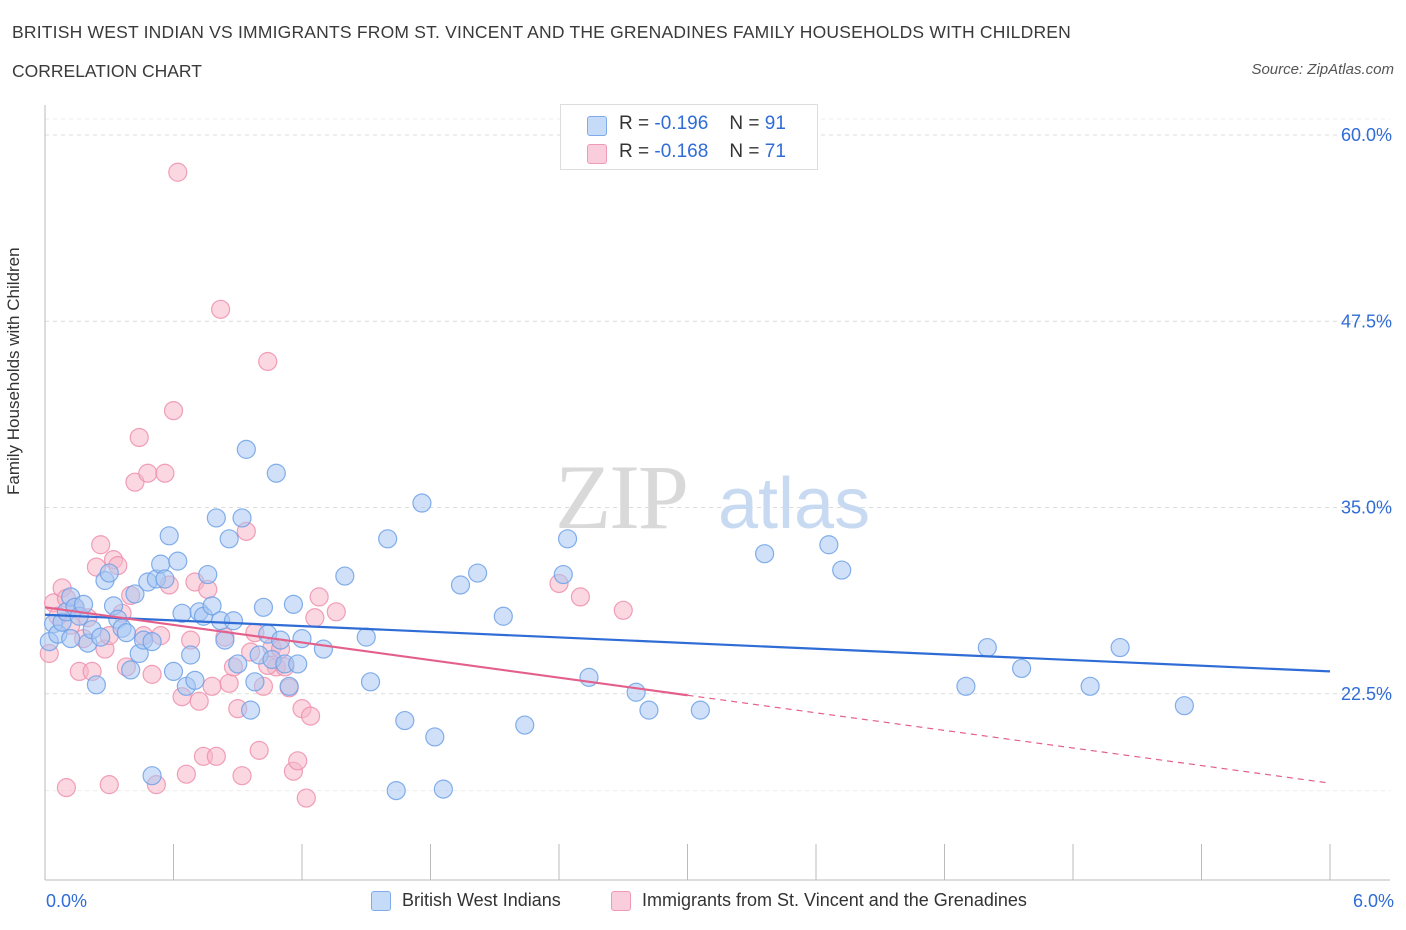 The image size is (1406, 930). I want to click on y-tick-label: 60.0%, so click(1366, 135).